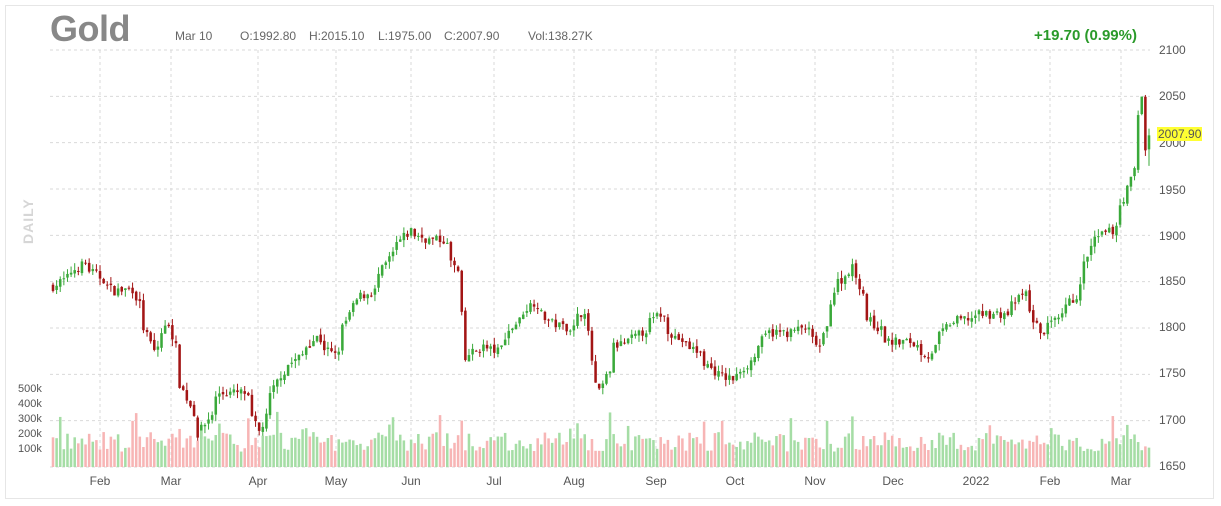 The image size is (1221, 506). What do you see at coordinates (1172, 420) in the screenshot?
I see `y-tick-1700: 1700` at bounding box center [1172, 420].